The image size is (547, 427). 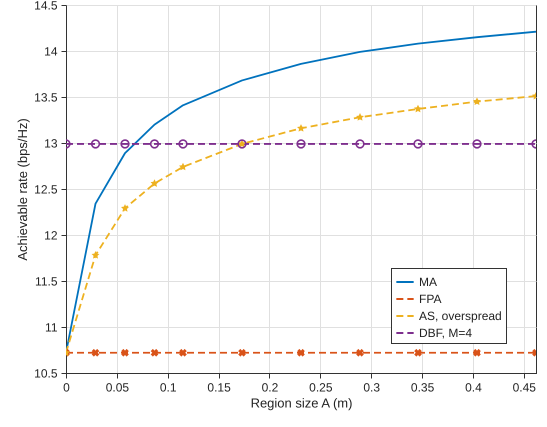 I want to click on y-tick-label: 11.5, so click(x=46, y=281).